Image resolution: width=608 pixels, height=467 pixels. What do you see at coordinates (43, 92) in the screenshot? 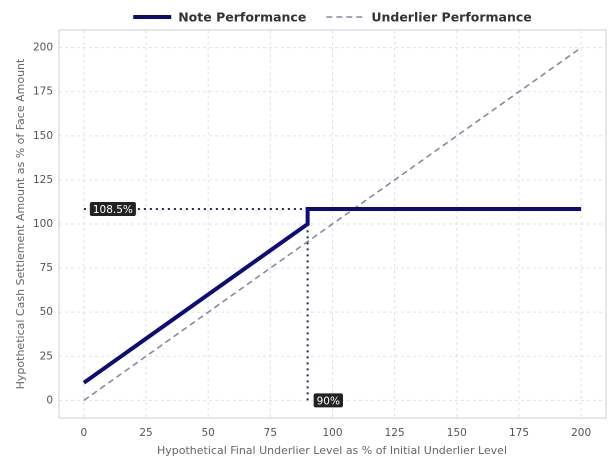
I see `y-tick-label: 175` at bounding box center [43, 92].